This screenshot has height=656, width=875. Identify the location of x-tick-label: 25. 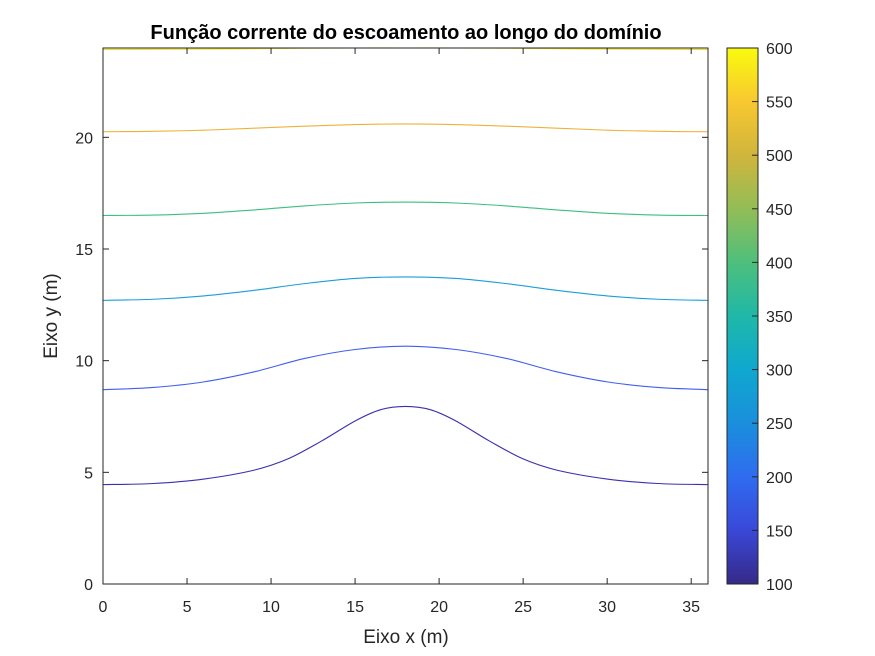
(523, 607).